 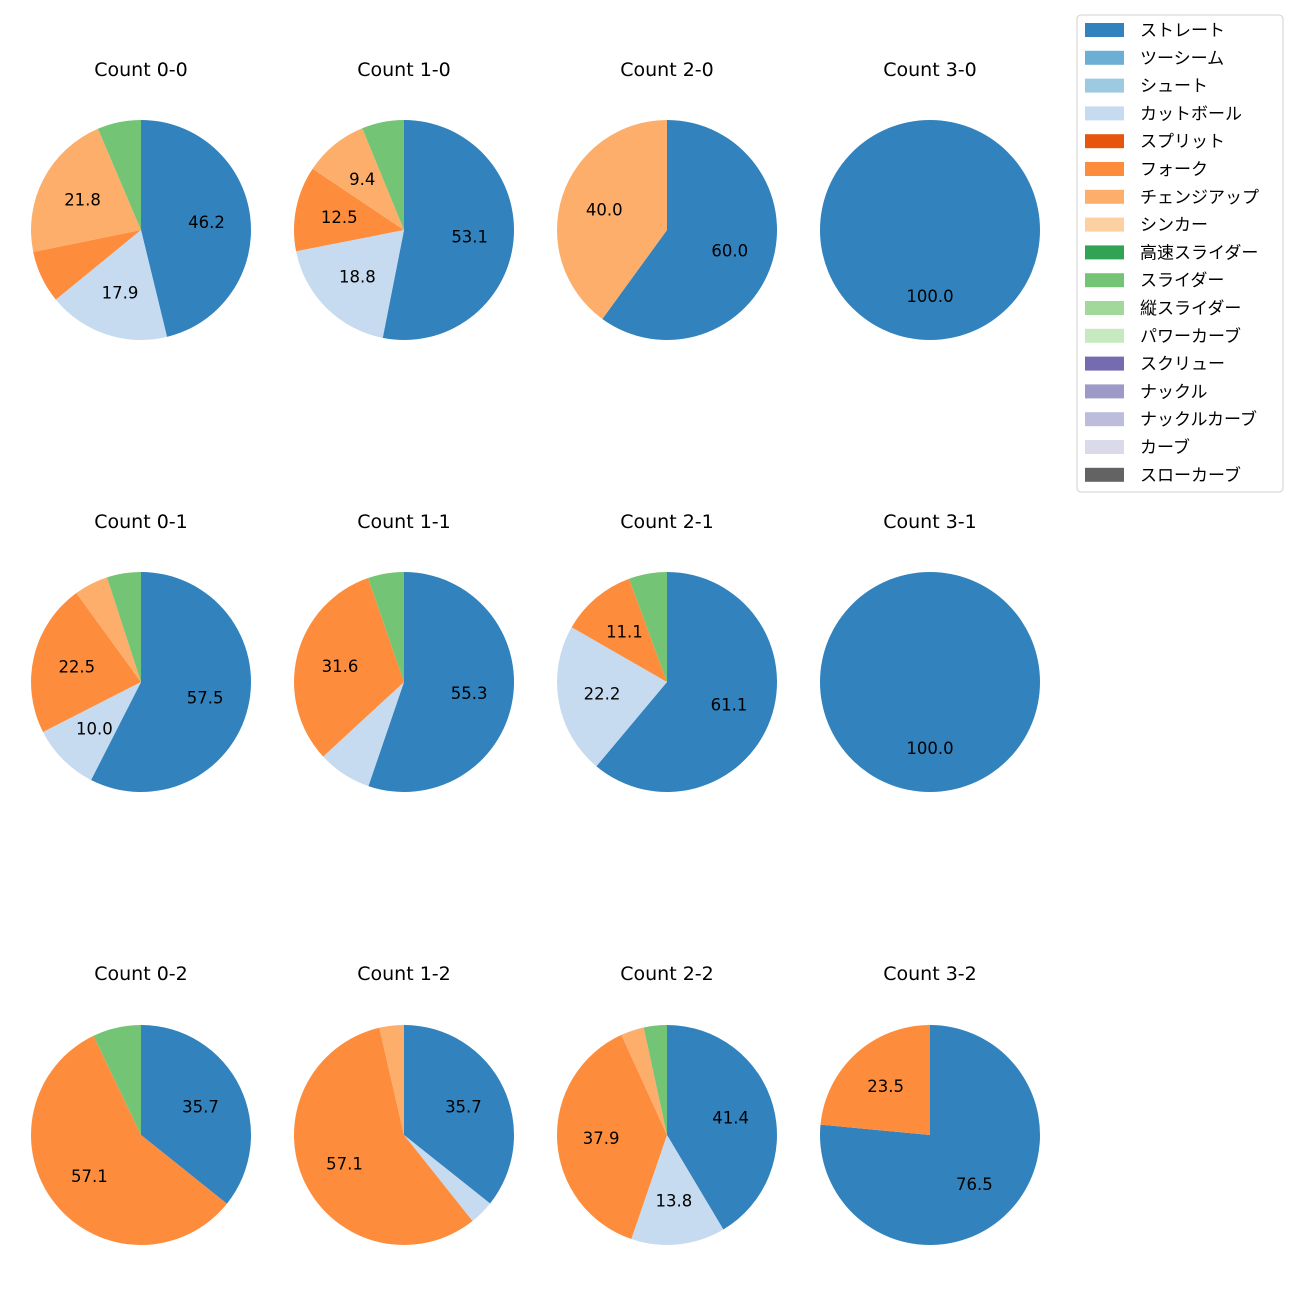 What do you see at coordinates (1199, 198) in the screenshot?
I see `legend-label: チェンジアップ` at bounding box center [1199, 198].